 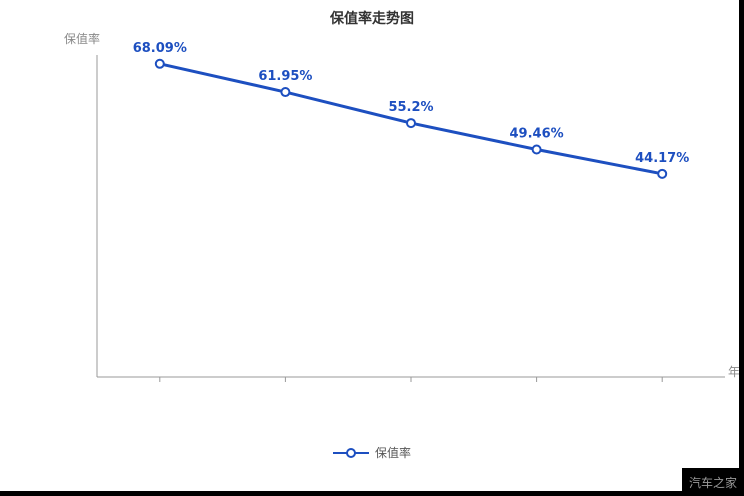 I want to click on bottom-edge-bar, so click(x=372, y=493).